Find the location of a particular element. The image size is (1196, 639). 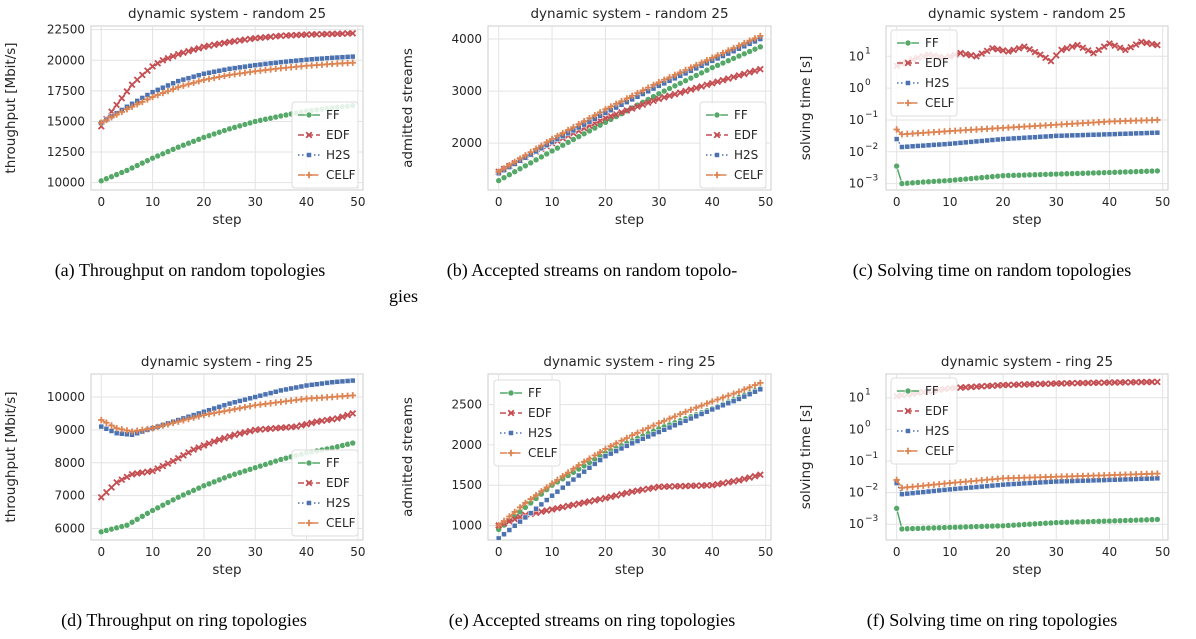

y-tick-label: 20000 is located at coordinates (66, 60).